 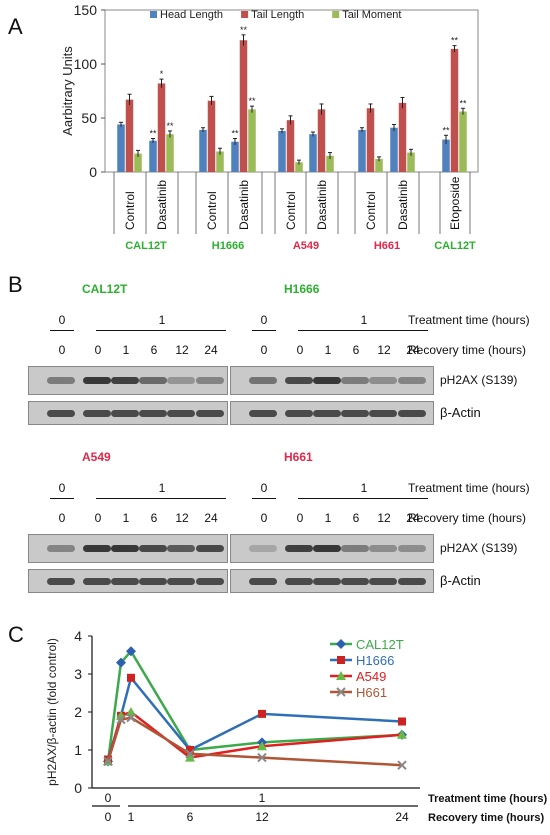 What do you see at coordinates (387, 246) in the screenshot?
I see `group-label: H661` at bounding box center [387, 246].